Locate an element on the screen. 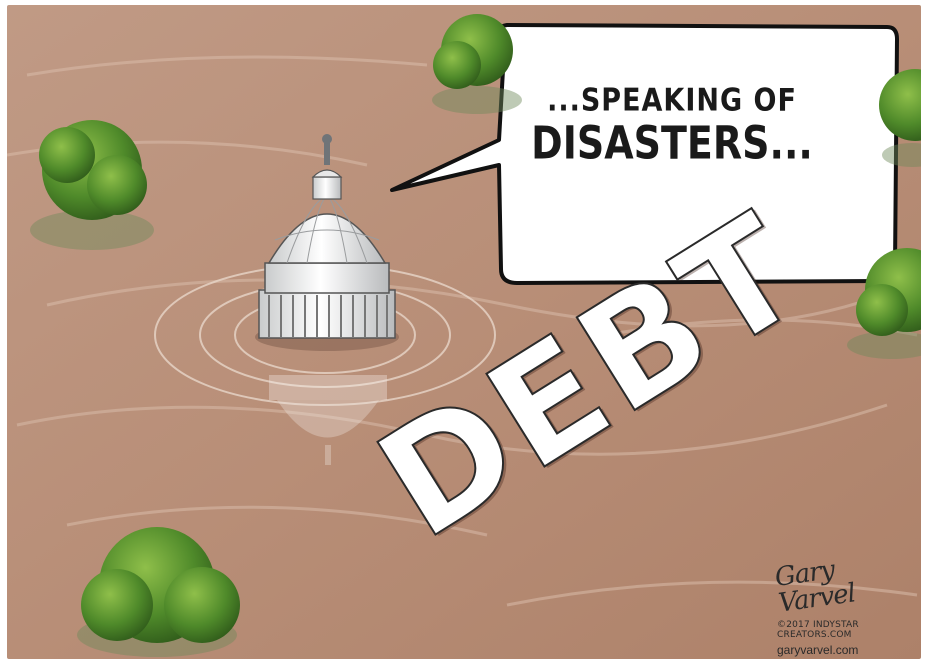 Image resolution: width=928 pixels, height=665 pixels. artist-url: garyvarvel.com is located at coordinates (818, 649).